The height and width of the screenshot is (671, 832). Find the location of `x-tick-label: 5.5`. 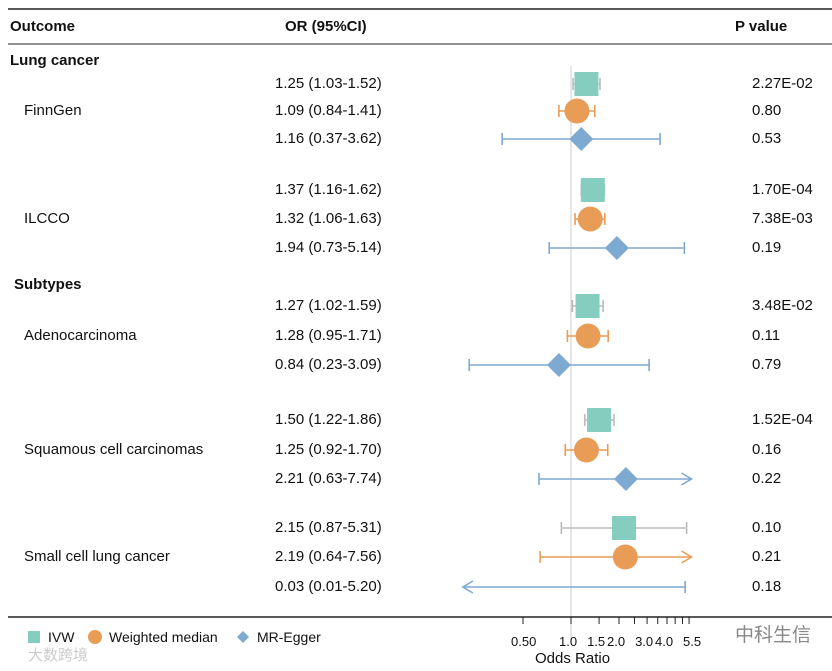

x-tick-label: 5.5 is located at coordinates (692, 641).